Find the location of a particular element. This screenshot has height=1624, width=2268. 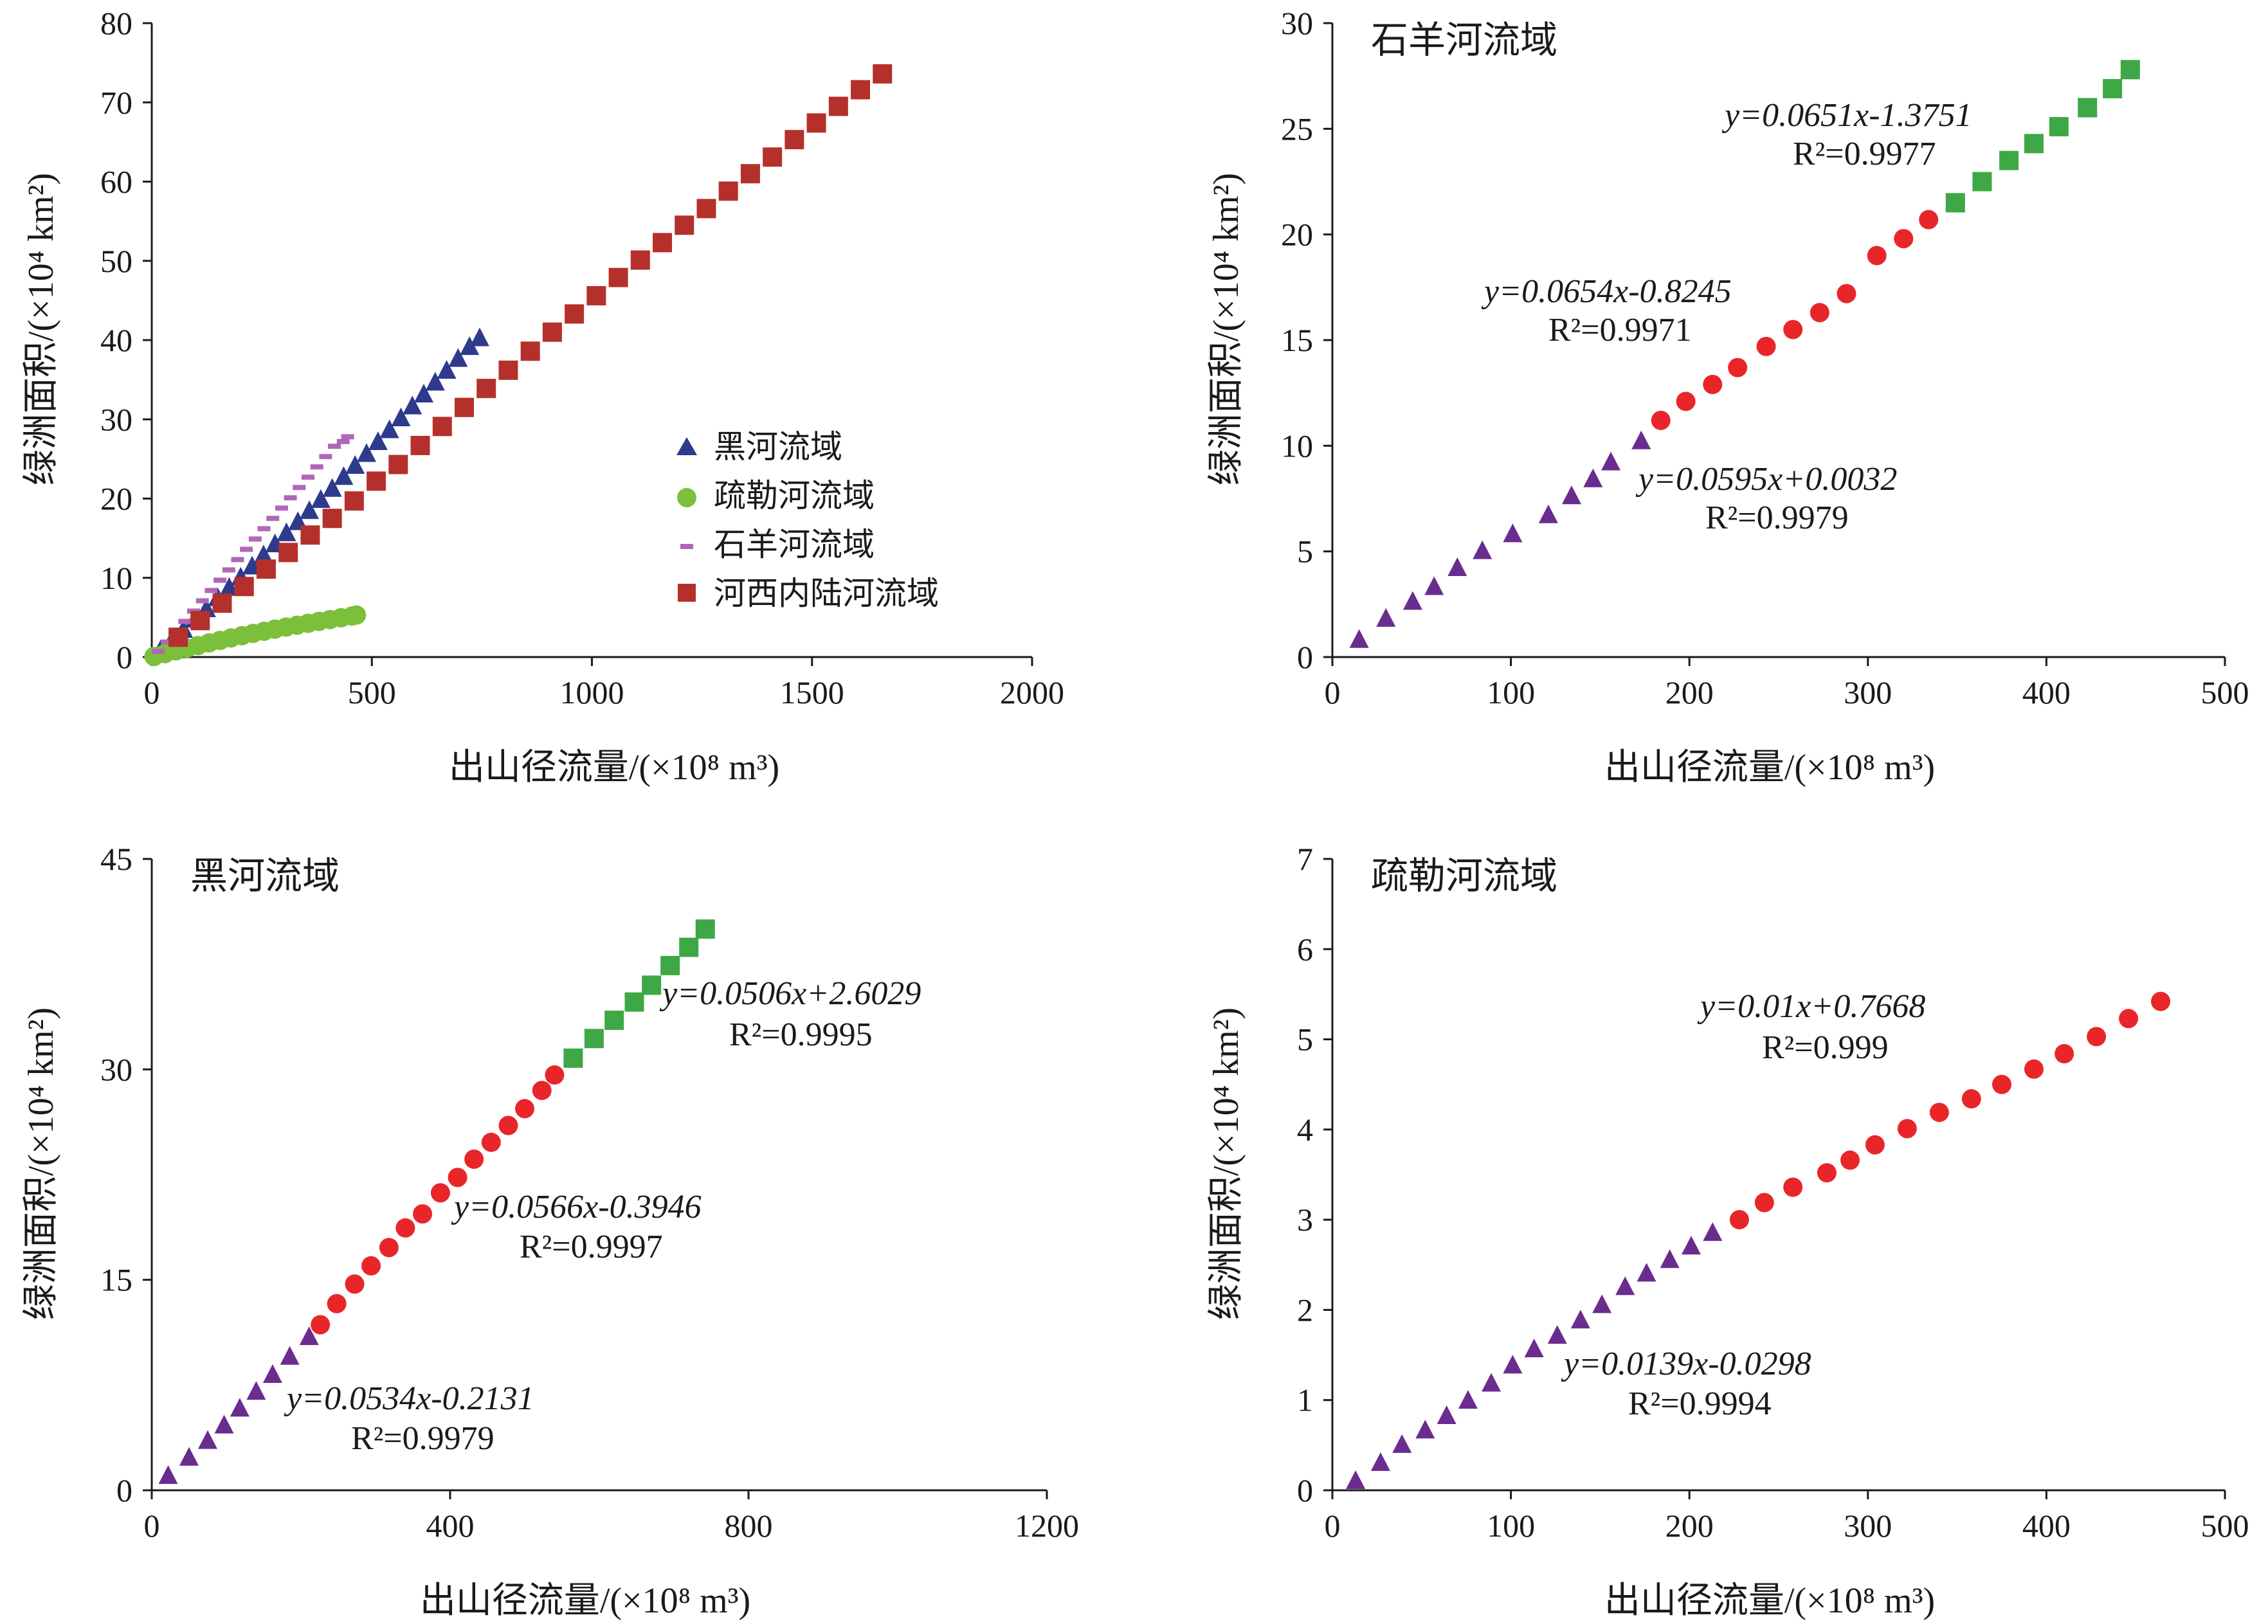

y-tick-label: 3 is located at coordinates (1305, 1220).